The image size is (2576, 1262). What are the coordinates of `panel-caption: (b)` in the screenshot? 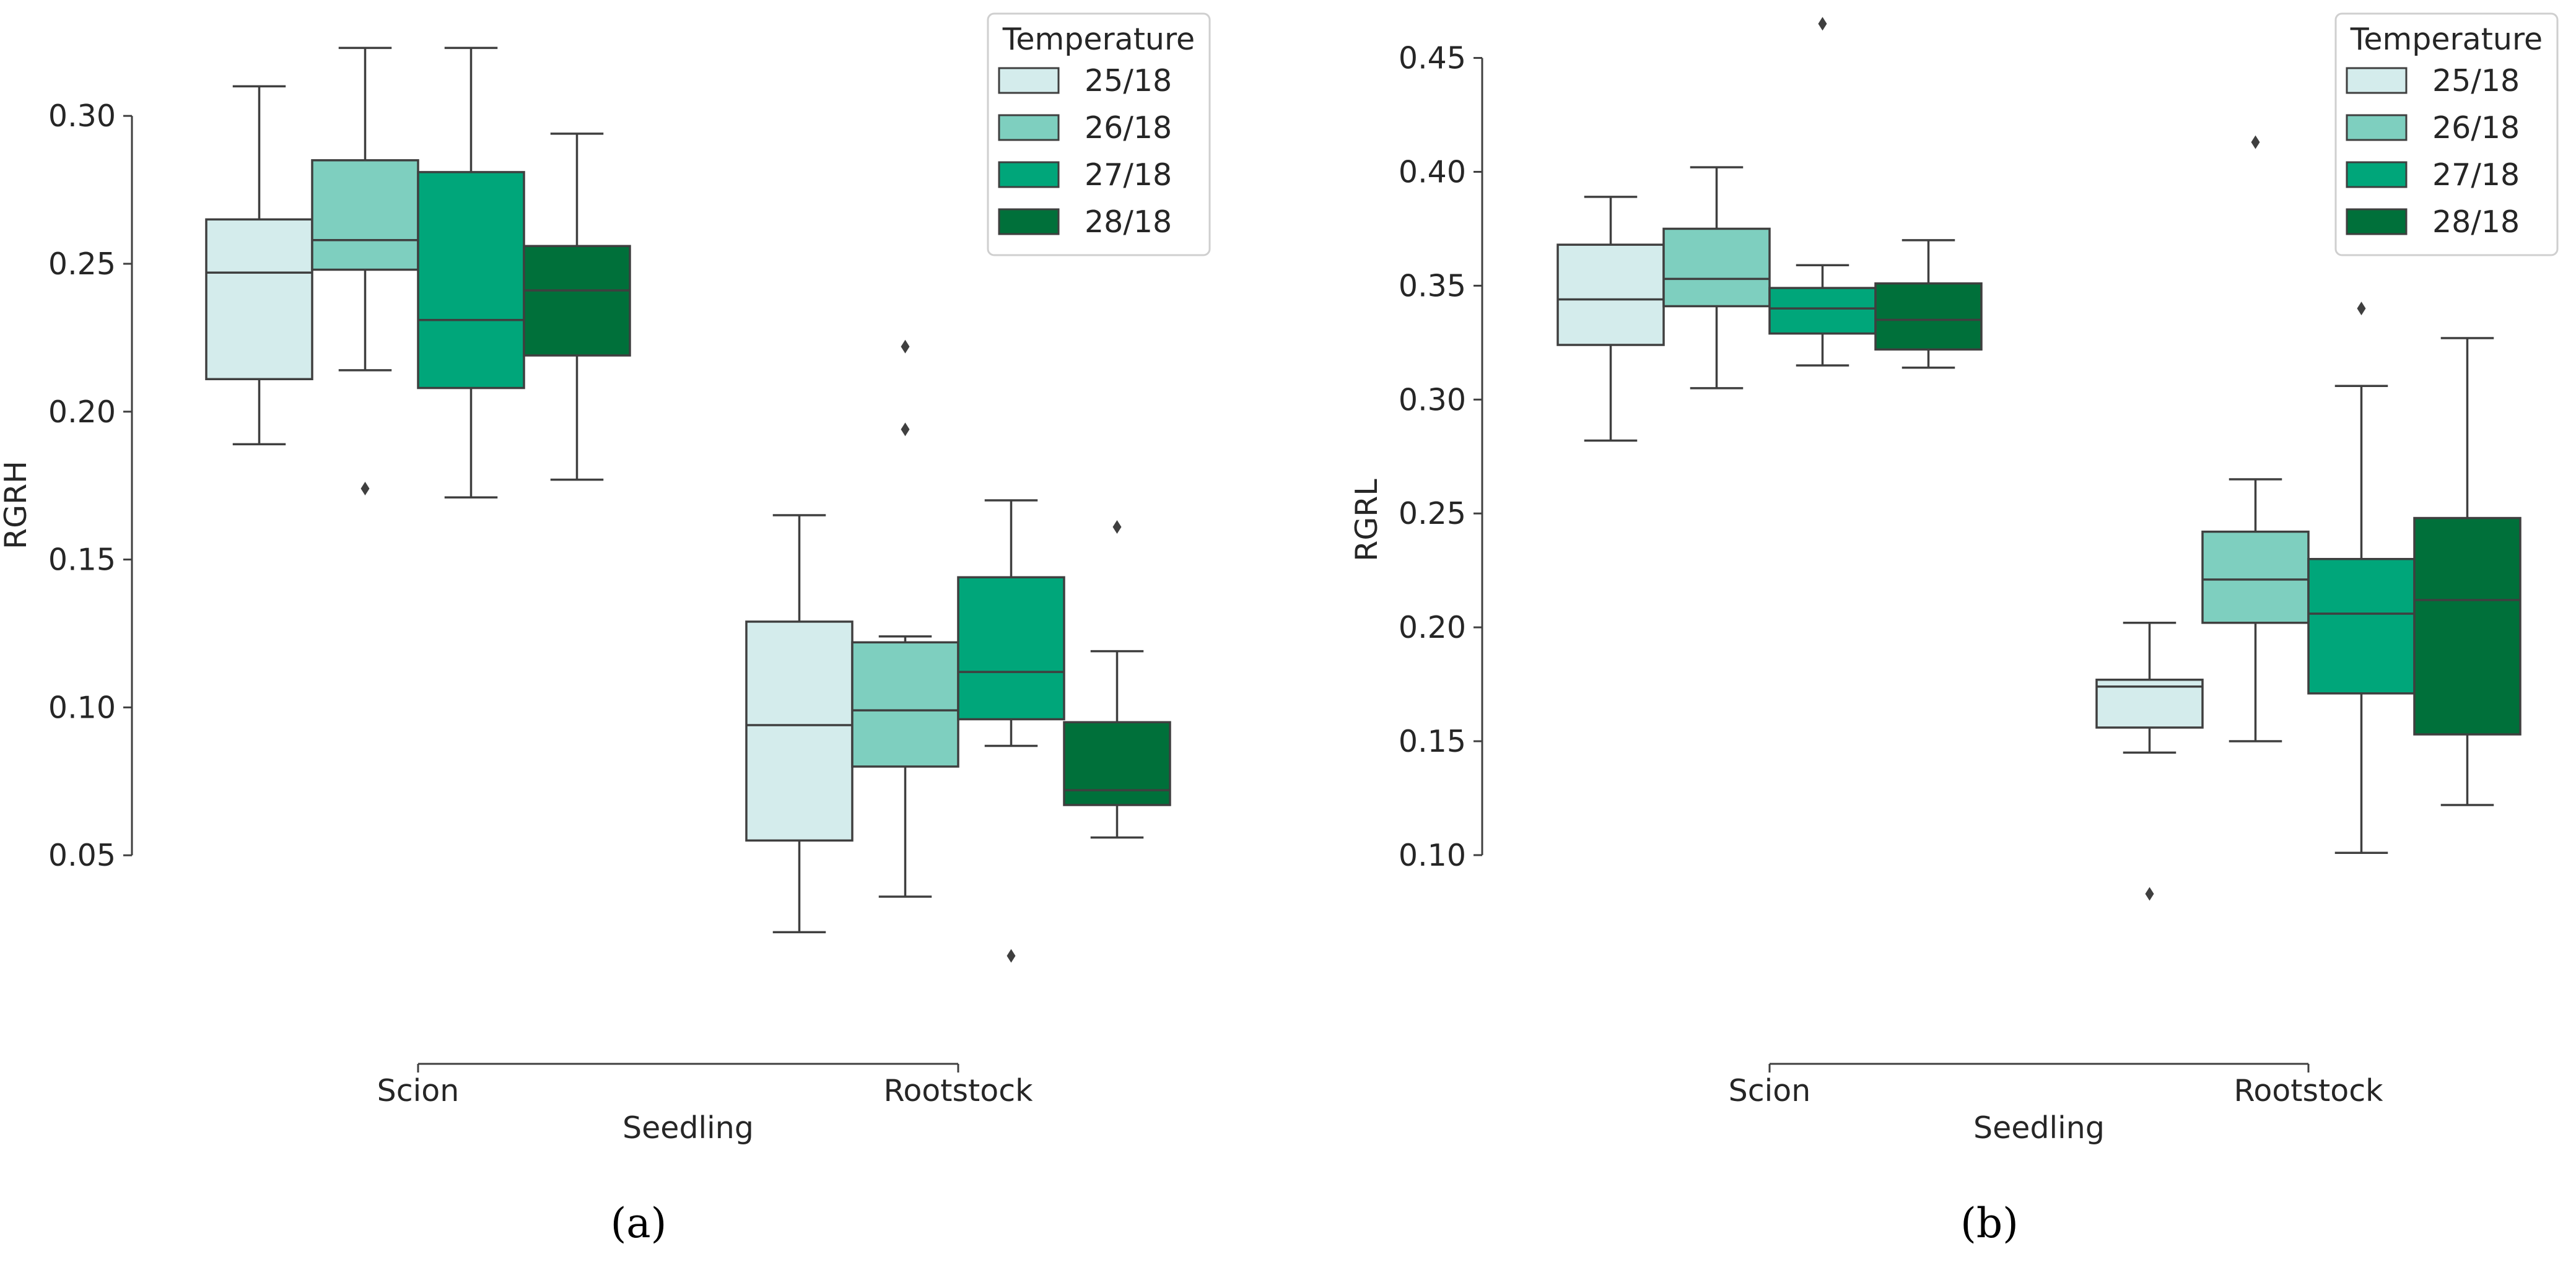 It's located at (1989, 1223).